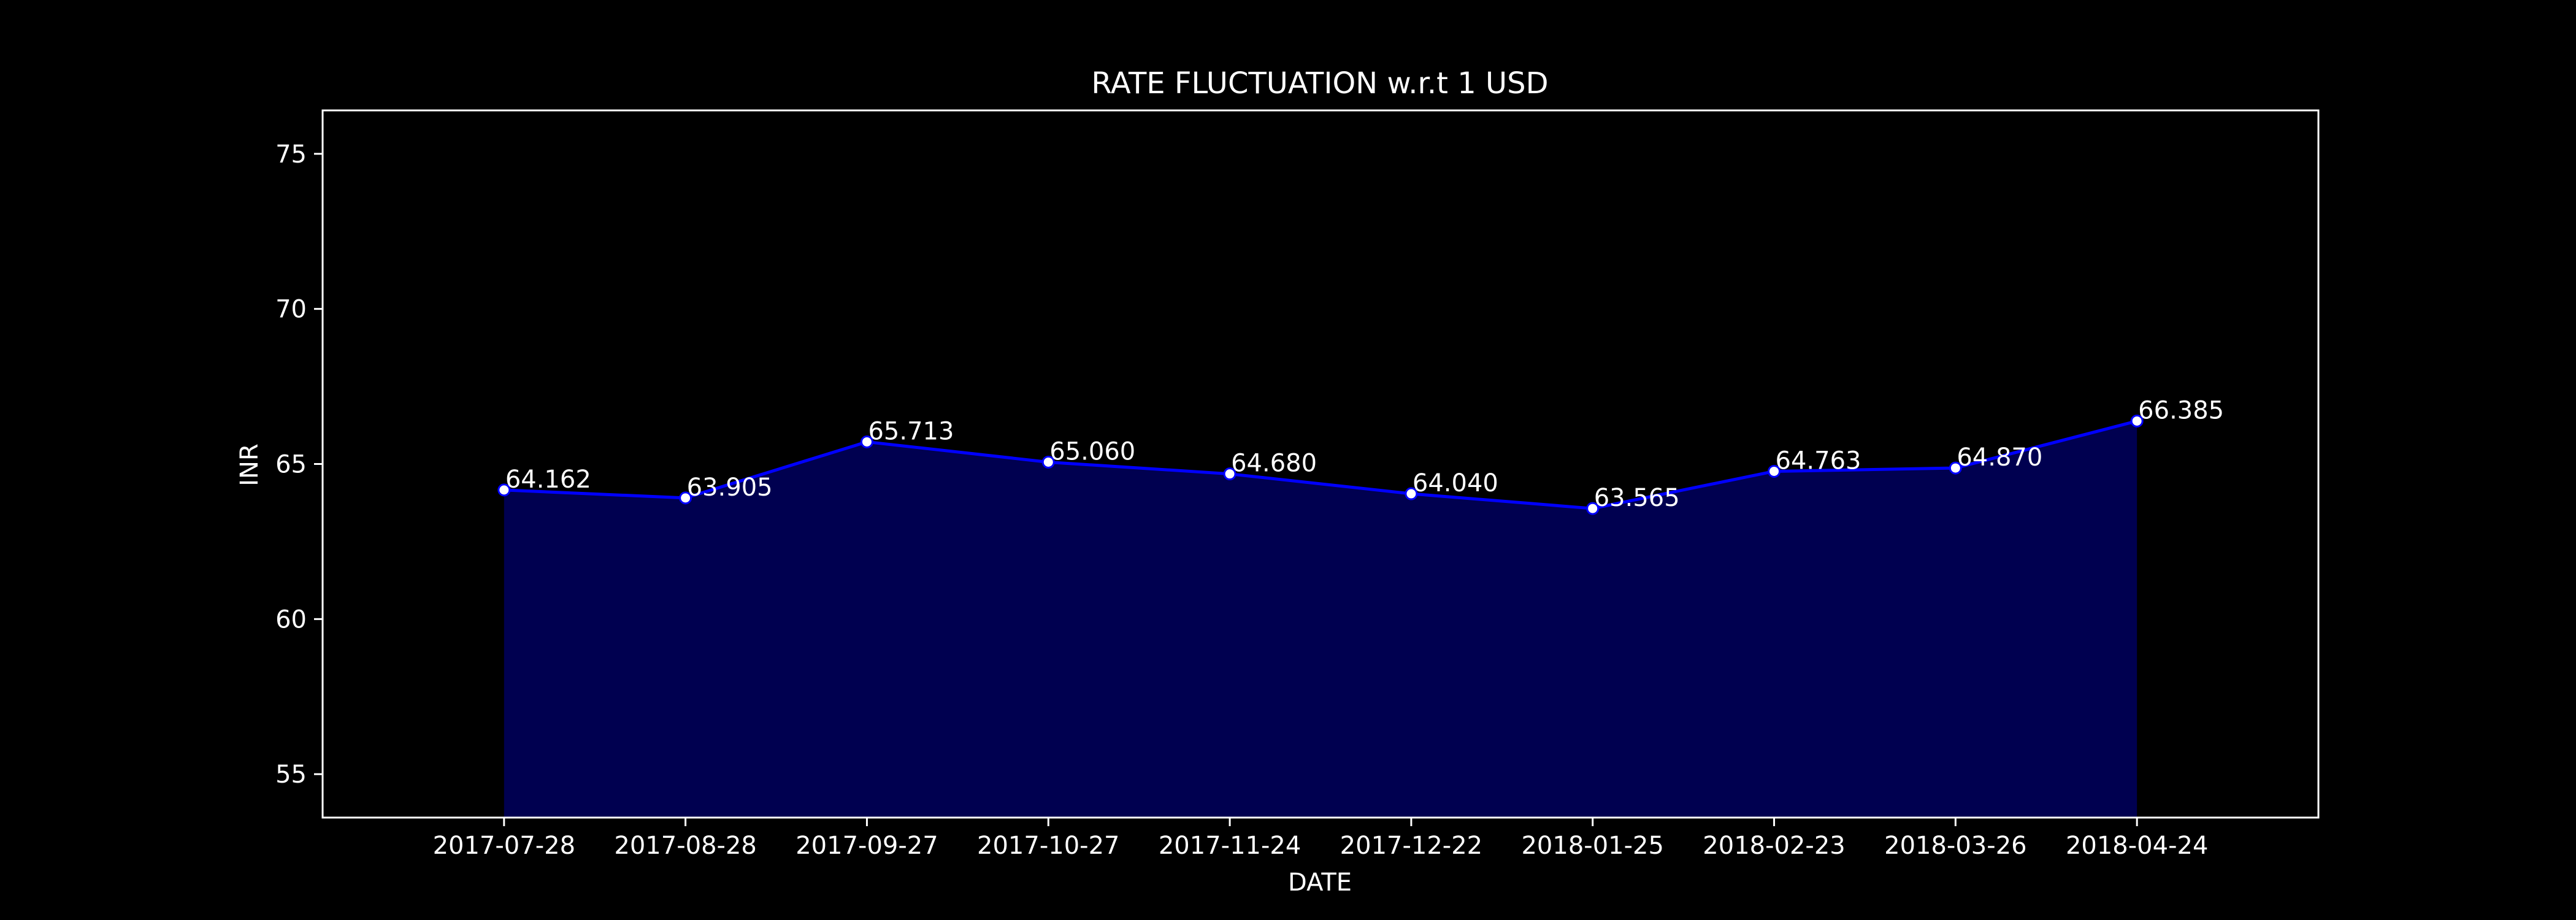 This screenshot has height=920, width=2576. I want to click on x-tick-label: 2018-01-25, so click(1592, 846).